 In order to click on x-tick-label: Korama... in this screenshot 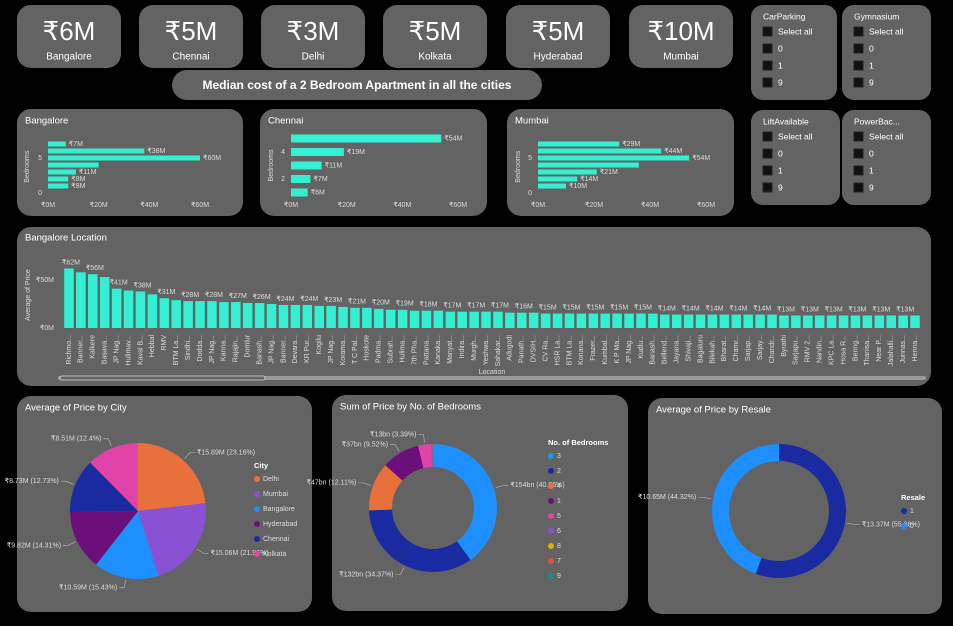, I will do `click(343, 350)`.